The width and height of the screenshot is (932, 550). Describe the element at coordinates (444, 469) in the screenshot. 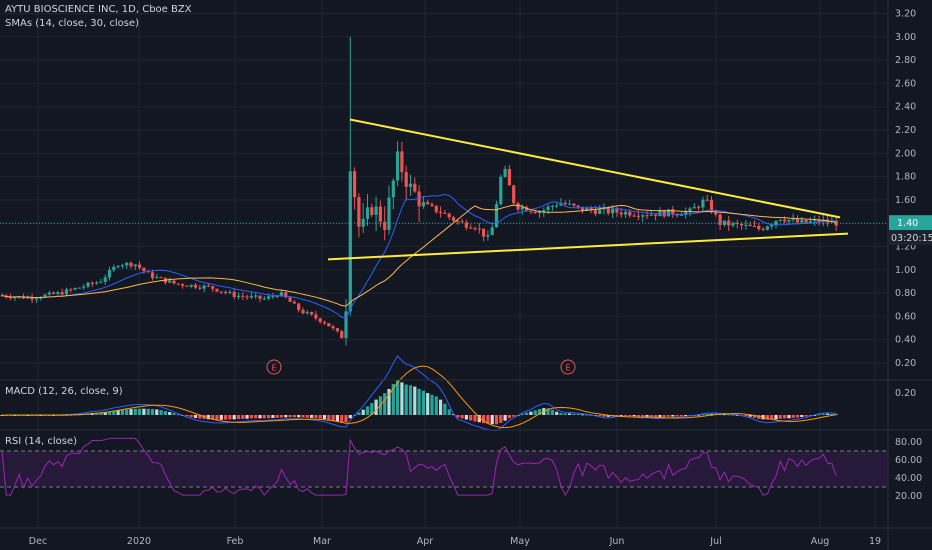

I see `rsi-band-fill` at that location.